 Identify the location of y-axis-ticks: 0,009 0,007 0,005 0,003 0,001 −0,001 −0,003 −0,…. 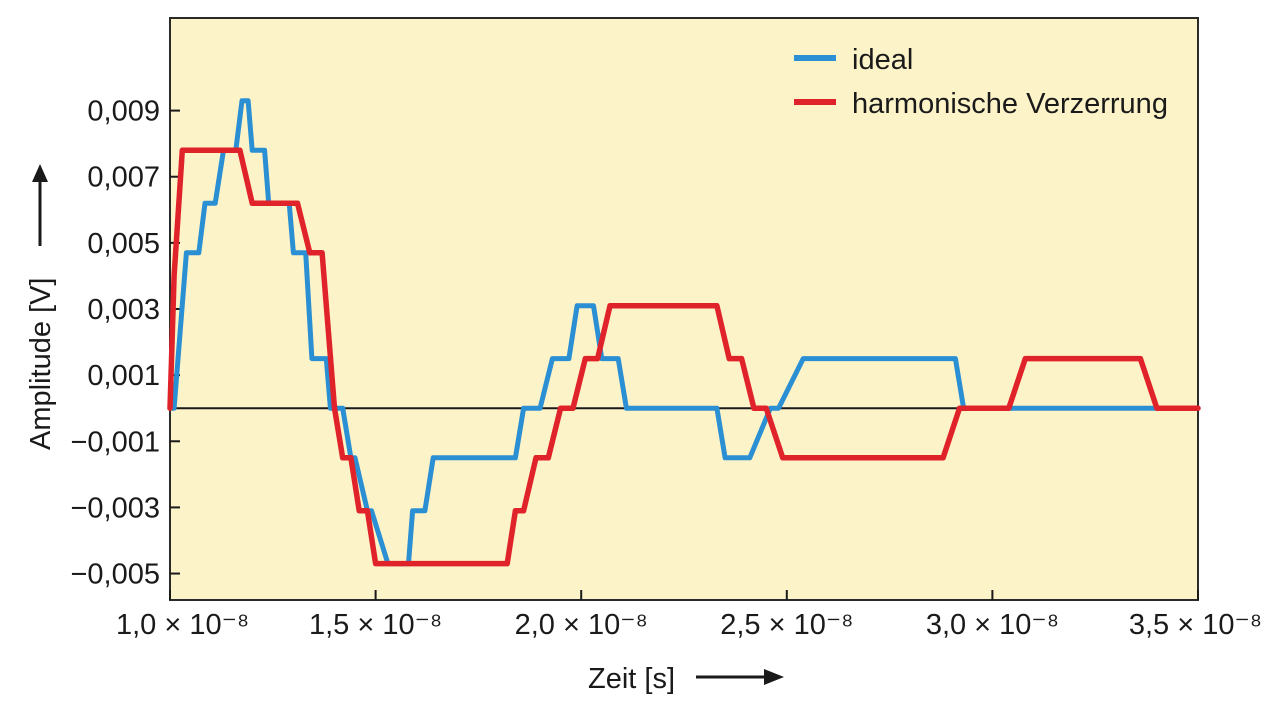
(125, 343).